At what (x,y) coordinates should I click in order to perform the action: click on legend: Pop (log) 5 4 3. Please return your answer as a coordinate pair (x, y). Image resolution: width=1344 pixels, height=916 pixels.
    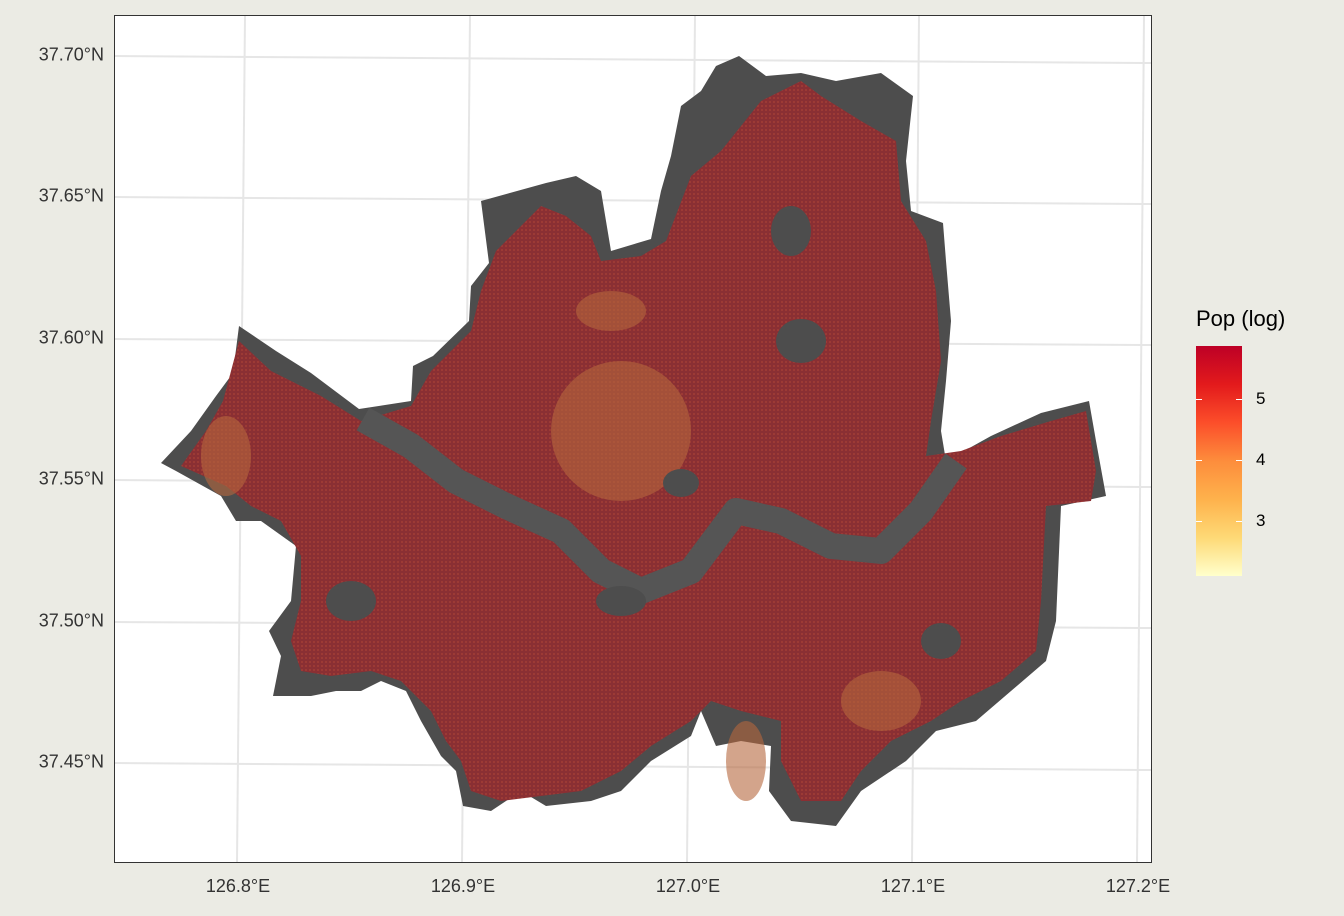
    Looking at the image, I should click on (1241, 441).